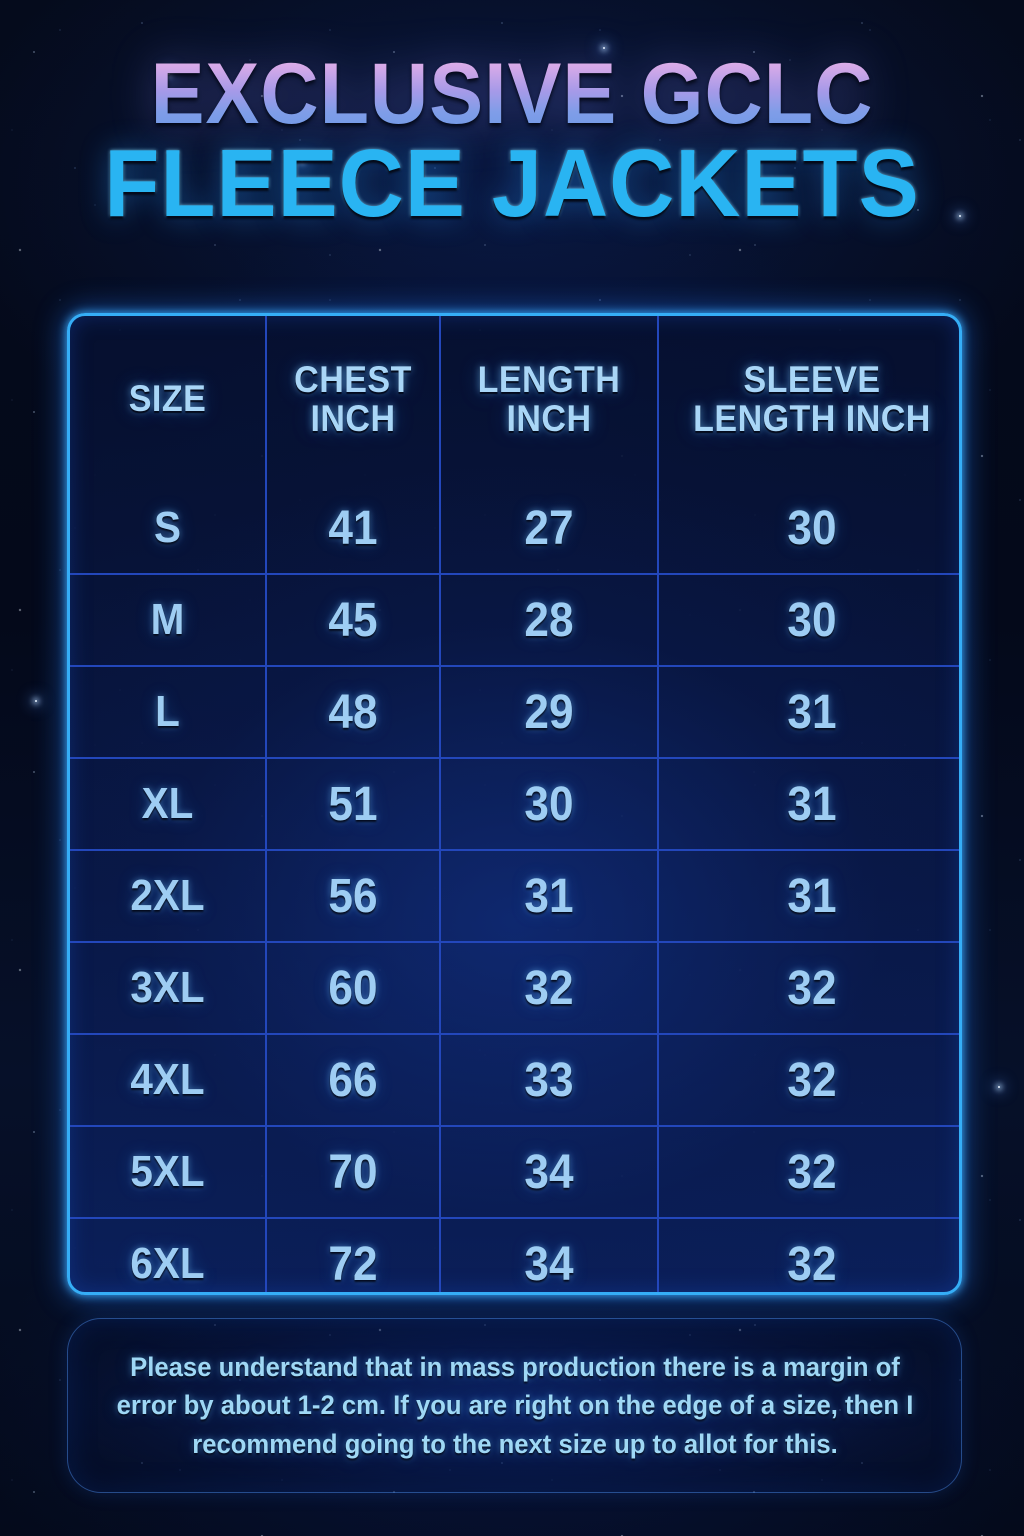 This screenshot has height=1536, width=1024. I want to click on poster-title: EXCLUSIVE GCLC FLEECE JACKETS, so click(512, 144).